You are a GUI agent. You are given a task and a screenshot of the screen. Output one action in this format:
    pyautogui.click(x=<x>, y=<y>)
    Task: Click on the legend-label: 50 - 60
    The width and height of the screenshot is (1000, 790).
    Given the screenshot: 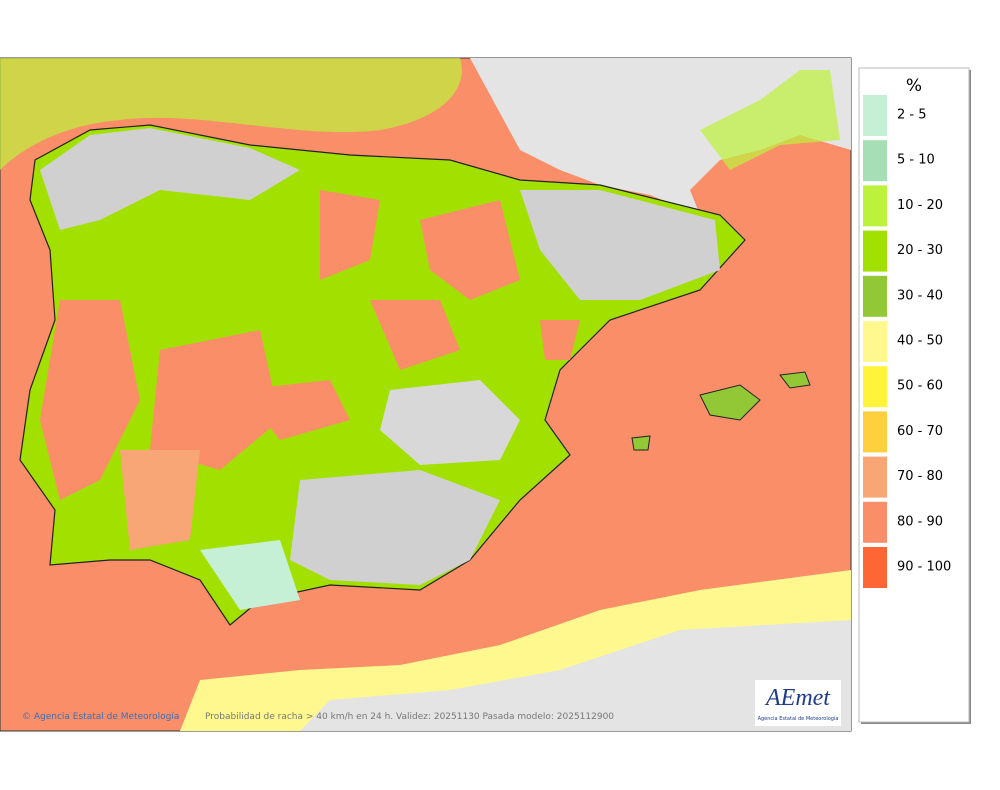 What is the action you would take?
    pyautogui.click(x=920, y=386)
    